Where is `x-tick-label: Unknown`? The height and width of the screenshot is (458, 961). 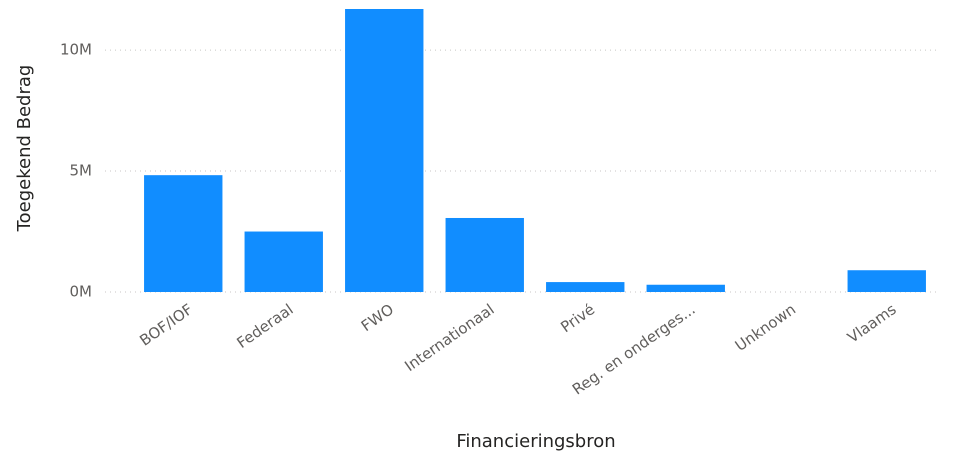
x-tick-label: Unknown is located at coordinates (765, 327).